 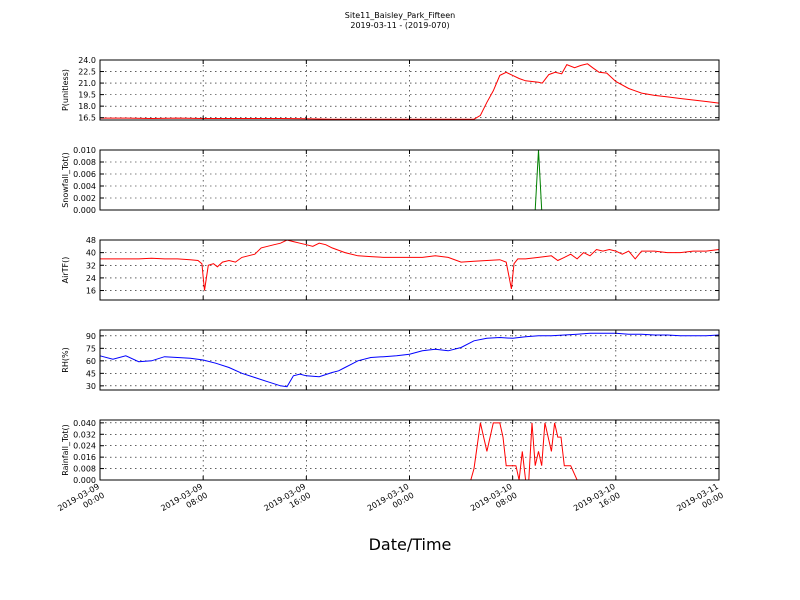 What do you see at coordinates (84, 198) in the screenshot?
I see `y-tick-label: 0.002` at bounding box center [84, 198].